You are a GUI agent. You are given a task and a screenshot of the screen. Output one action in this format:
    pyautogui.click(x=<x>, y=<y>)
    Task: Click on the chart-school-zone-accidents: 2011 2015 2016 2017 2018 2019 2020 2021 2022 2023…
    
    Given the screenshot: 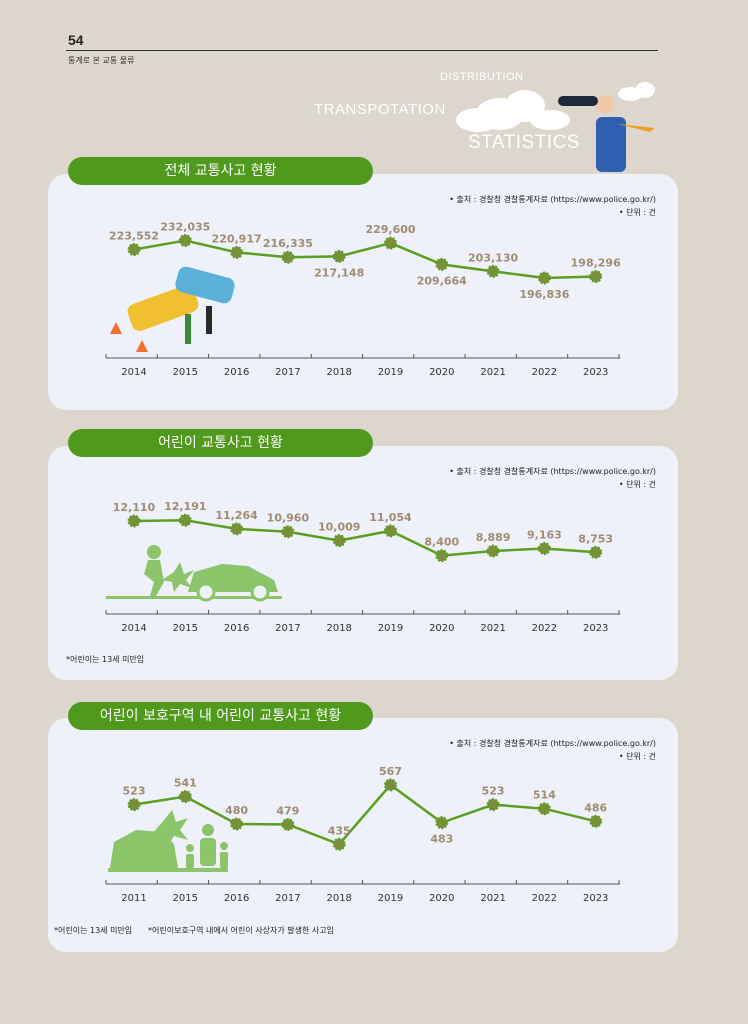 What is the action you would take?
    pyautogui.click(x=362, y=834)
    